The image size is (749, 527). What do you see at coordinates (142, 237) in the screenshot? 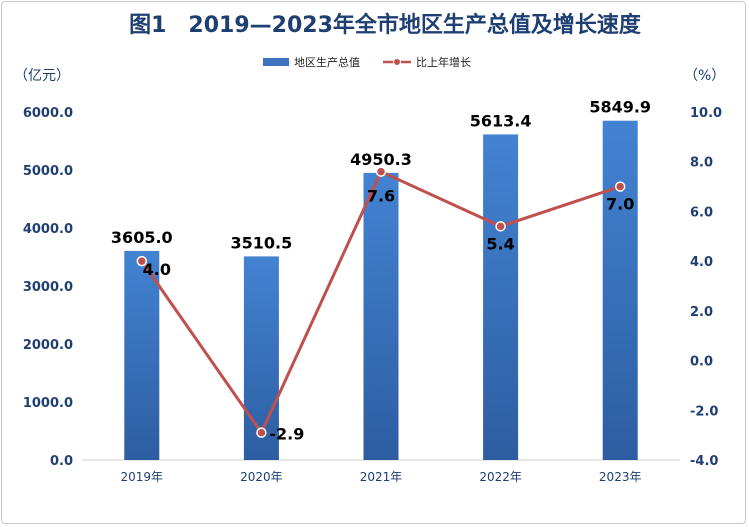
I see `bar-data-label: 3605.0` at bounding box center [142, 237].